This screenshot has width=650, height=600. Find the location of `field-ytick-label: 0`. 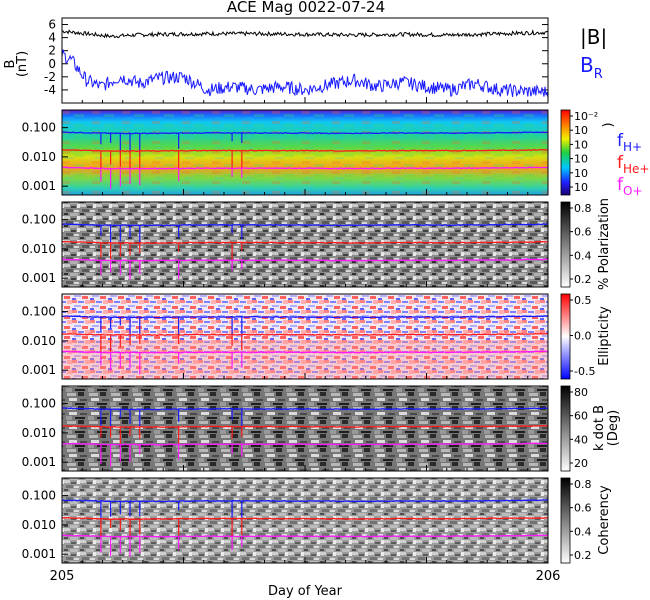

field-ytick-label: 0 is located at coordinates (52, 64).